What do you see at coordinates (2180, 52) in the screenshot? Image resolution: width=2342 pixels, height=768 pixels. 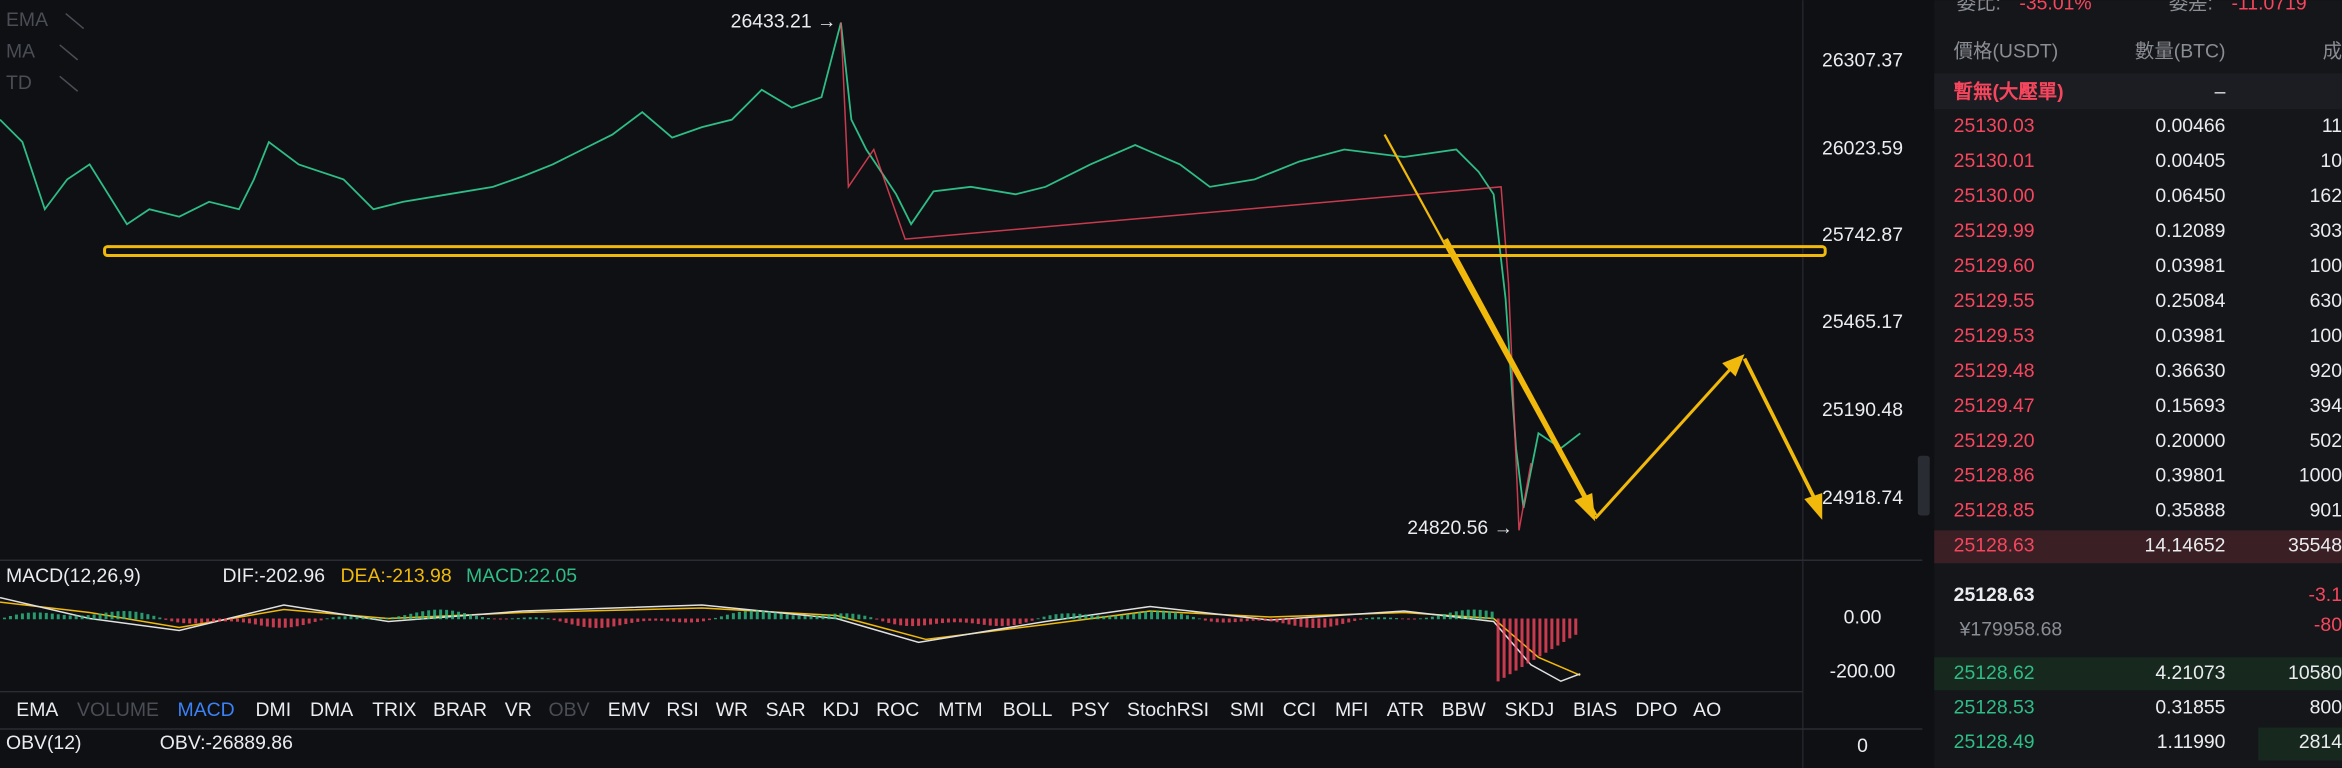 I see `column-header: 數量(BTC)` at bounding box center [2180, 52].